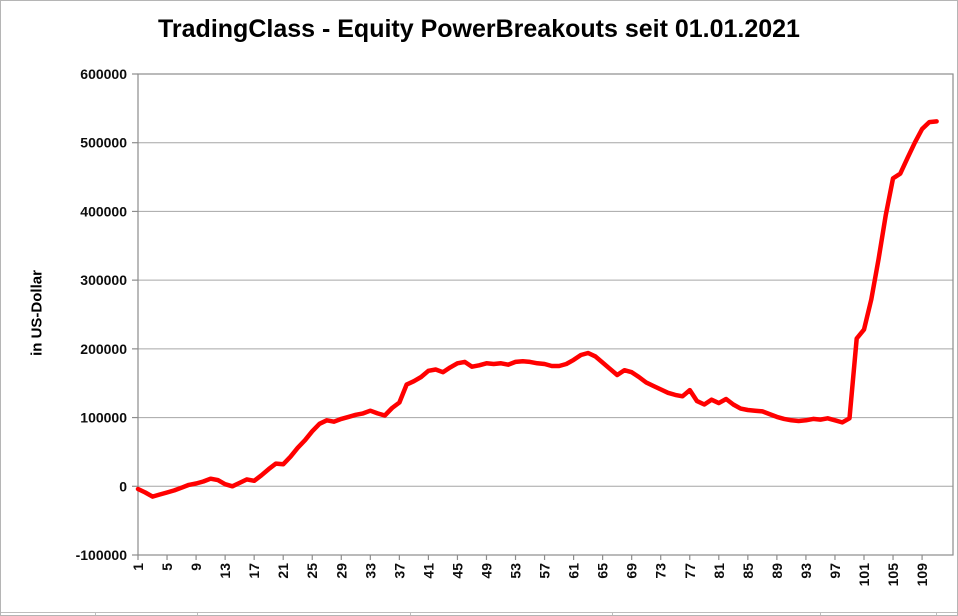 This screenshot has height=616, width=958. What do you see at coordinates (457, 571) in the screenshot?
I see `x-tick-label: 45` at bounding box center [457, 571].